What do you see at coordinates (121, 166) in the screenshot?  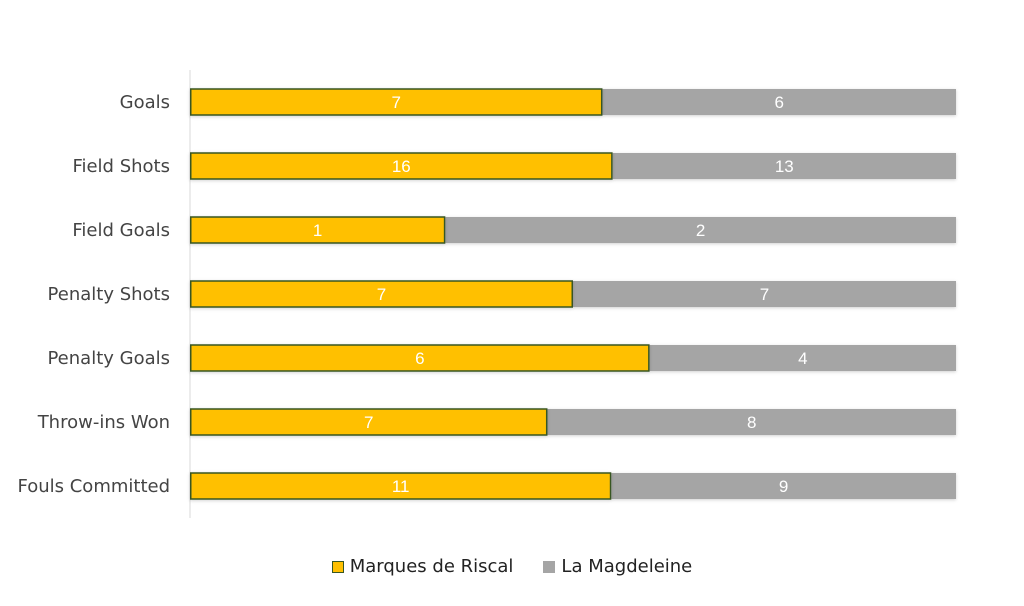 I see `category-label: Field Shots` at bounding box center [121, 166].